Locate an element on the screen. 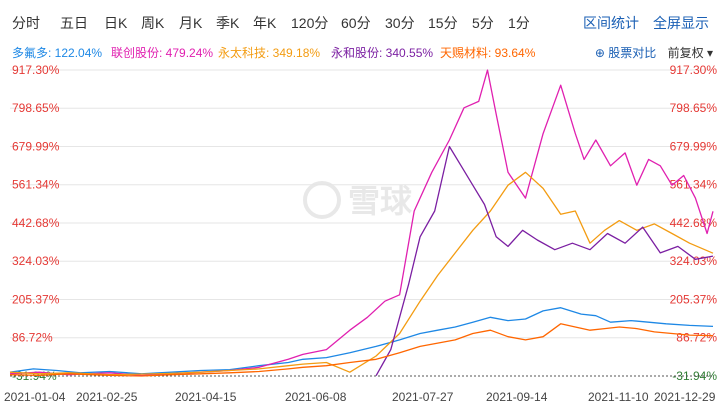 This screenshot has height=411, width=723. watermark-text: 雪球 is located at coordinates (380, 201).